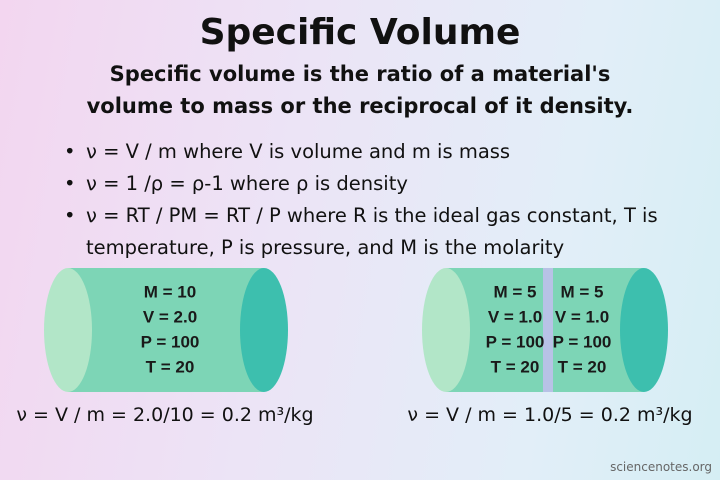 The image size is (720, 480). Describe the element at coordinates (661, 467) in the screenshot. I see `credit: sciencenotes.org` at that location.